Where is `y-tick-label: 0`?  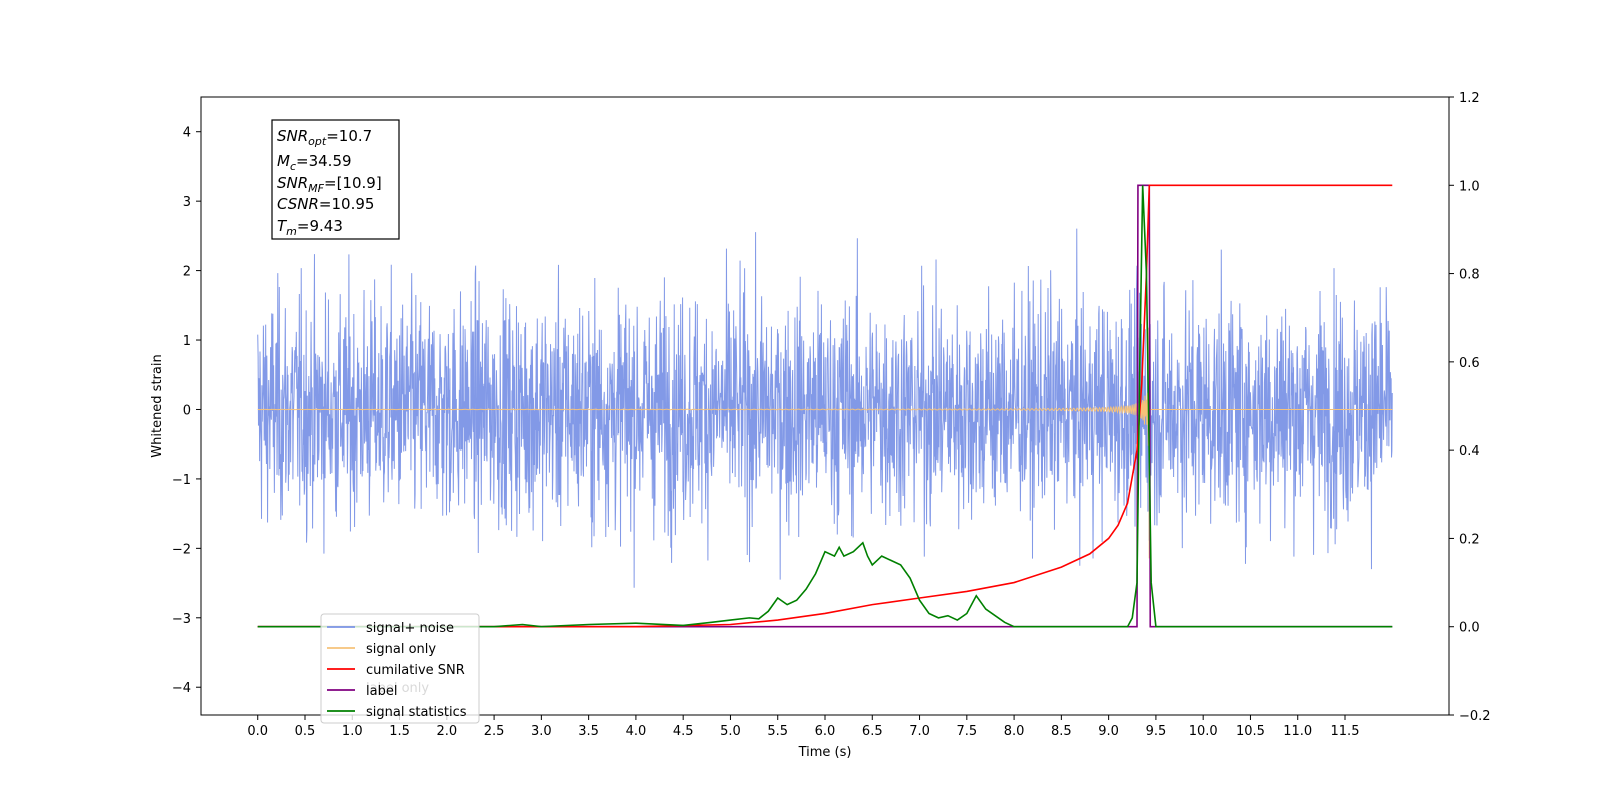 y-tick-label: 0 is located at coordinates (187, 410).